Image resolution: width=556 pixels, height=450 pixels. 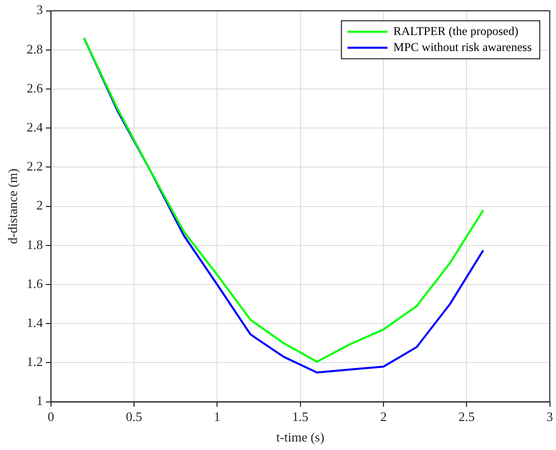 What do you see at coordinates (466, 416) in the screenshot?
I see `x-tick-label: 2.5` at bounding box center [466, 416].